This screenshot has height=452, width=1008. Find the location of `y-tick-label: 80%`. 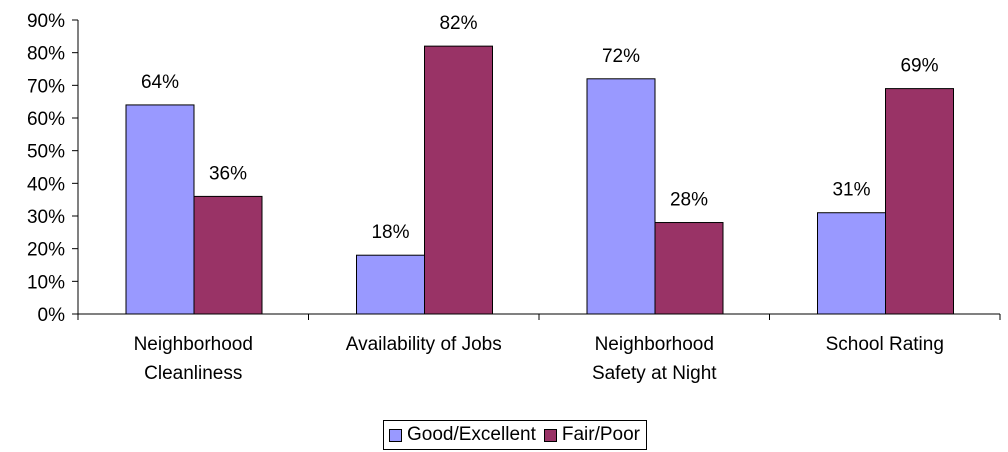

y-tick-label: 80% is located at coordinates (46, 54).